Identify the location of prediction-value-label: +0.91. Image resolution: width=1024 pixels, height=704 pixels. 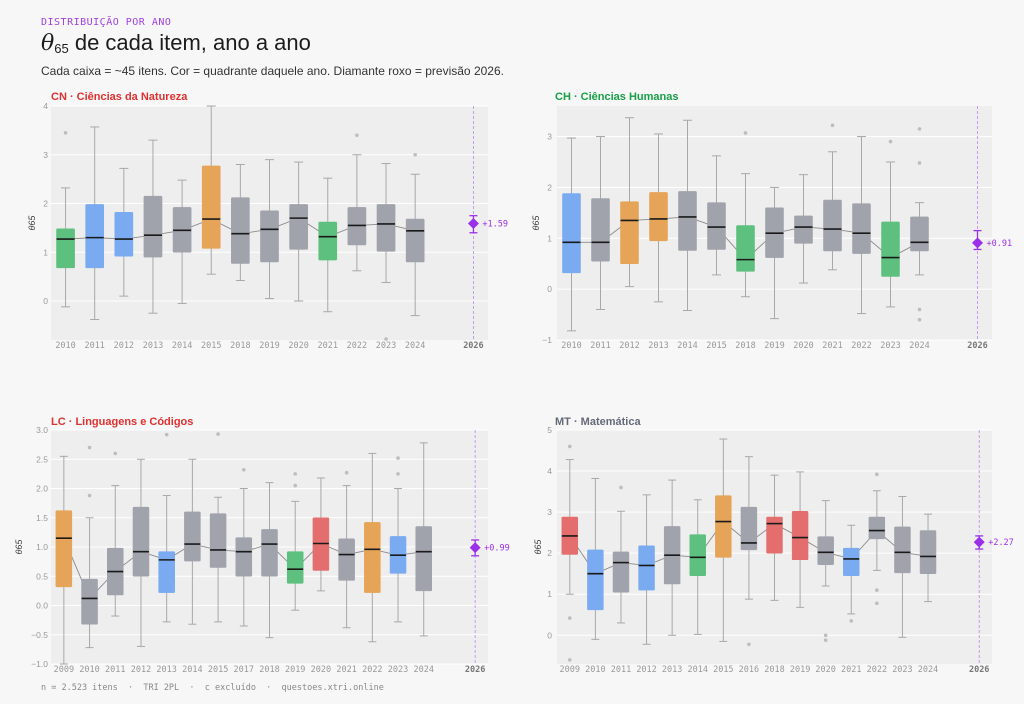
(1000, 244).